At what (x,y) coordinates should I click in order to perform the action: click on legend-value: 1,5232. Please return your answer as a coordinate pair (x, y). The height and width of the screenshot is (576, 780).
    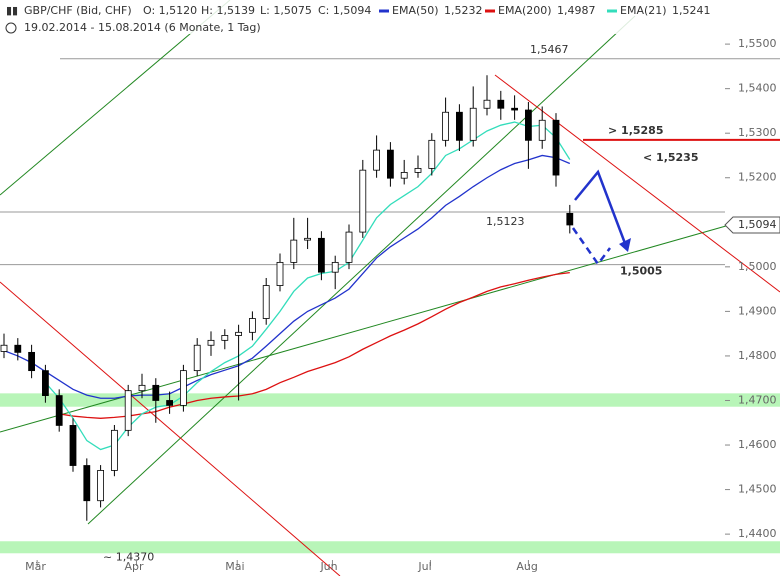
    Looking at the image, I should click on (463, 10).